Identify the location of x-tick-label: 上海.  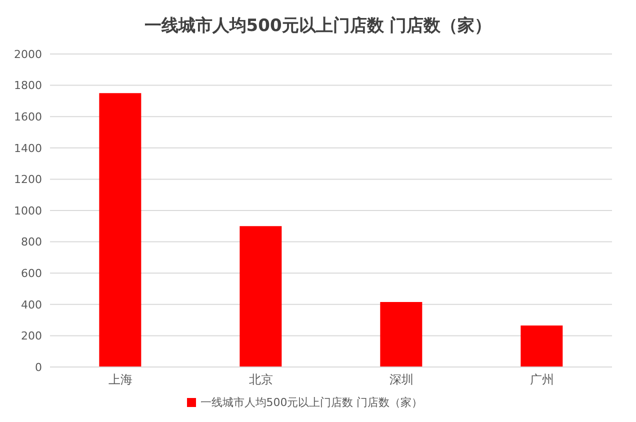
(120, 379).